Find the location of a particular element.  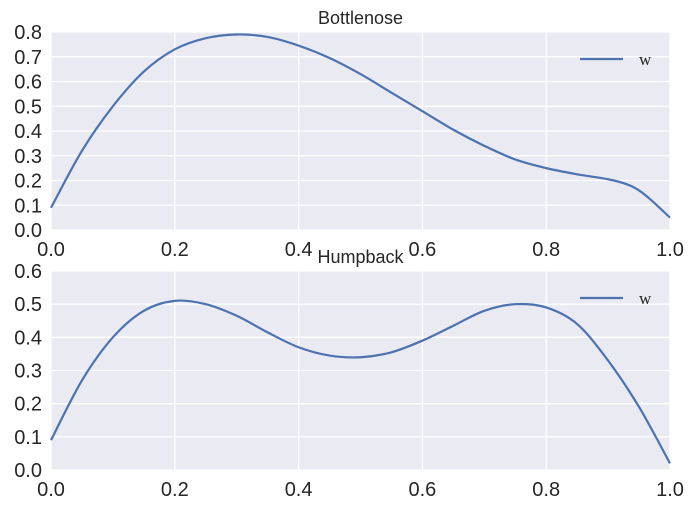

humpback-x-tick-label: 0.2 is located at coordinates (175, 490).